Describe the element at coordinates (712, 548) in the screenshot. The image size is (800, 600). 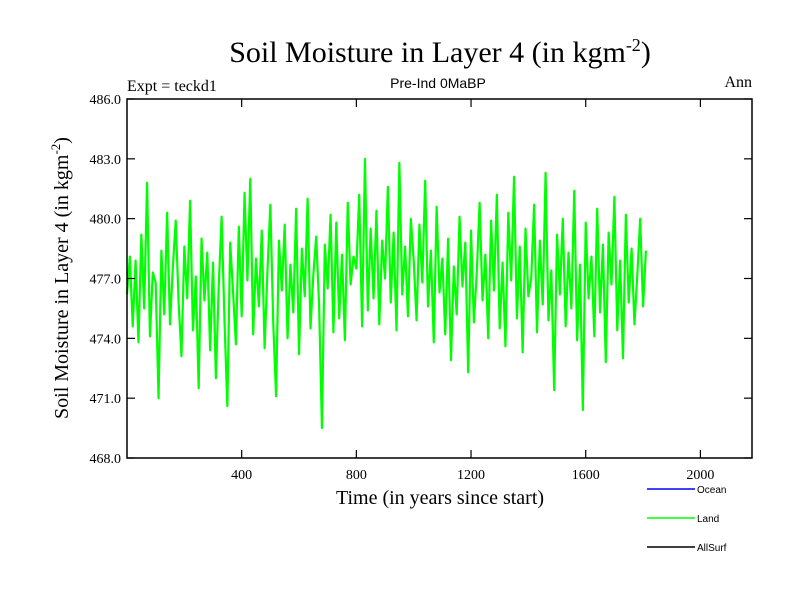
I see `legend-label-allsurf: AllSurf` at that location.